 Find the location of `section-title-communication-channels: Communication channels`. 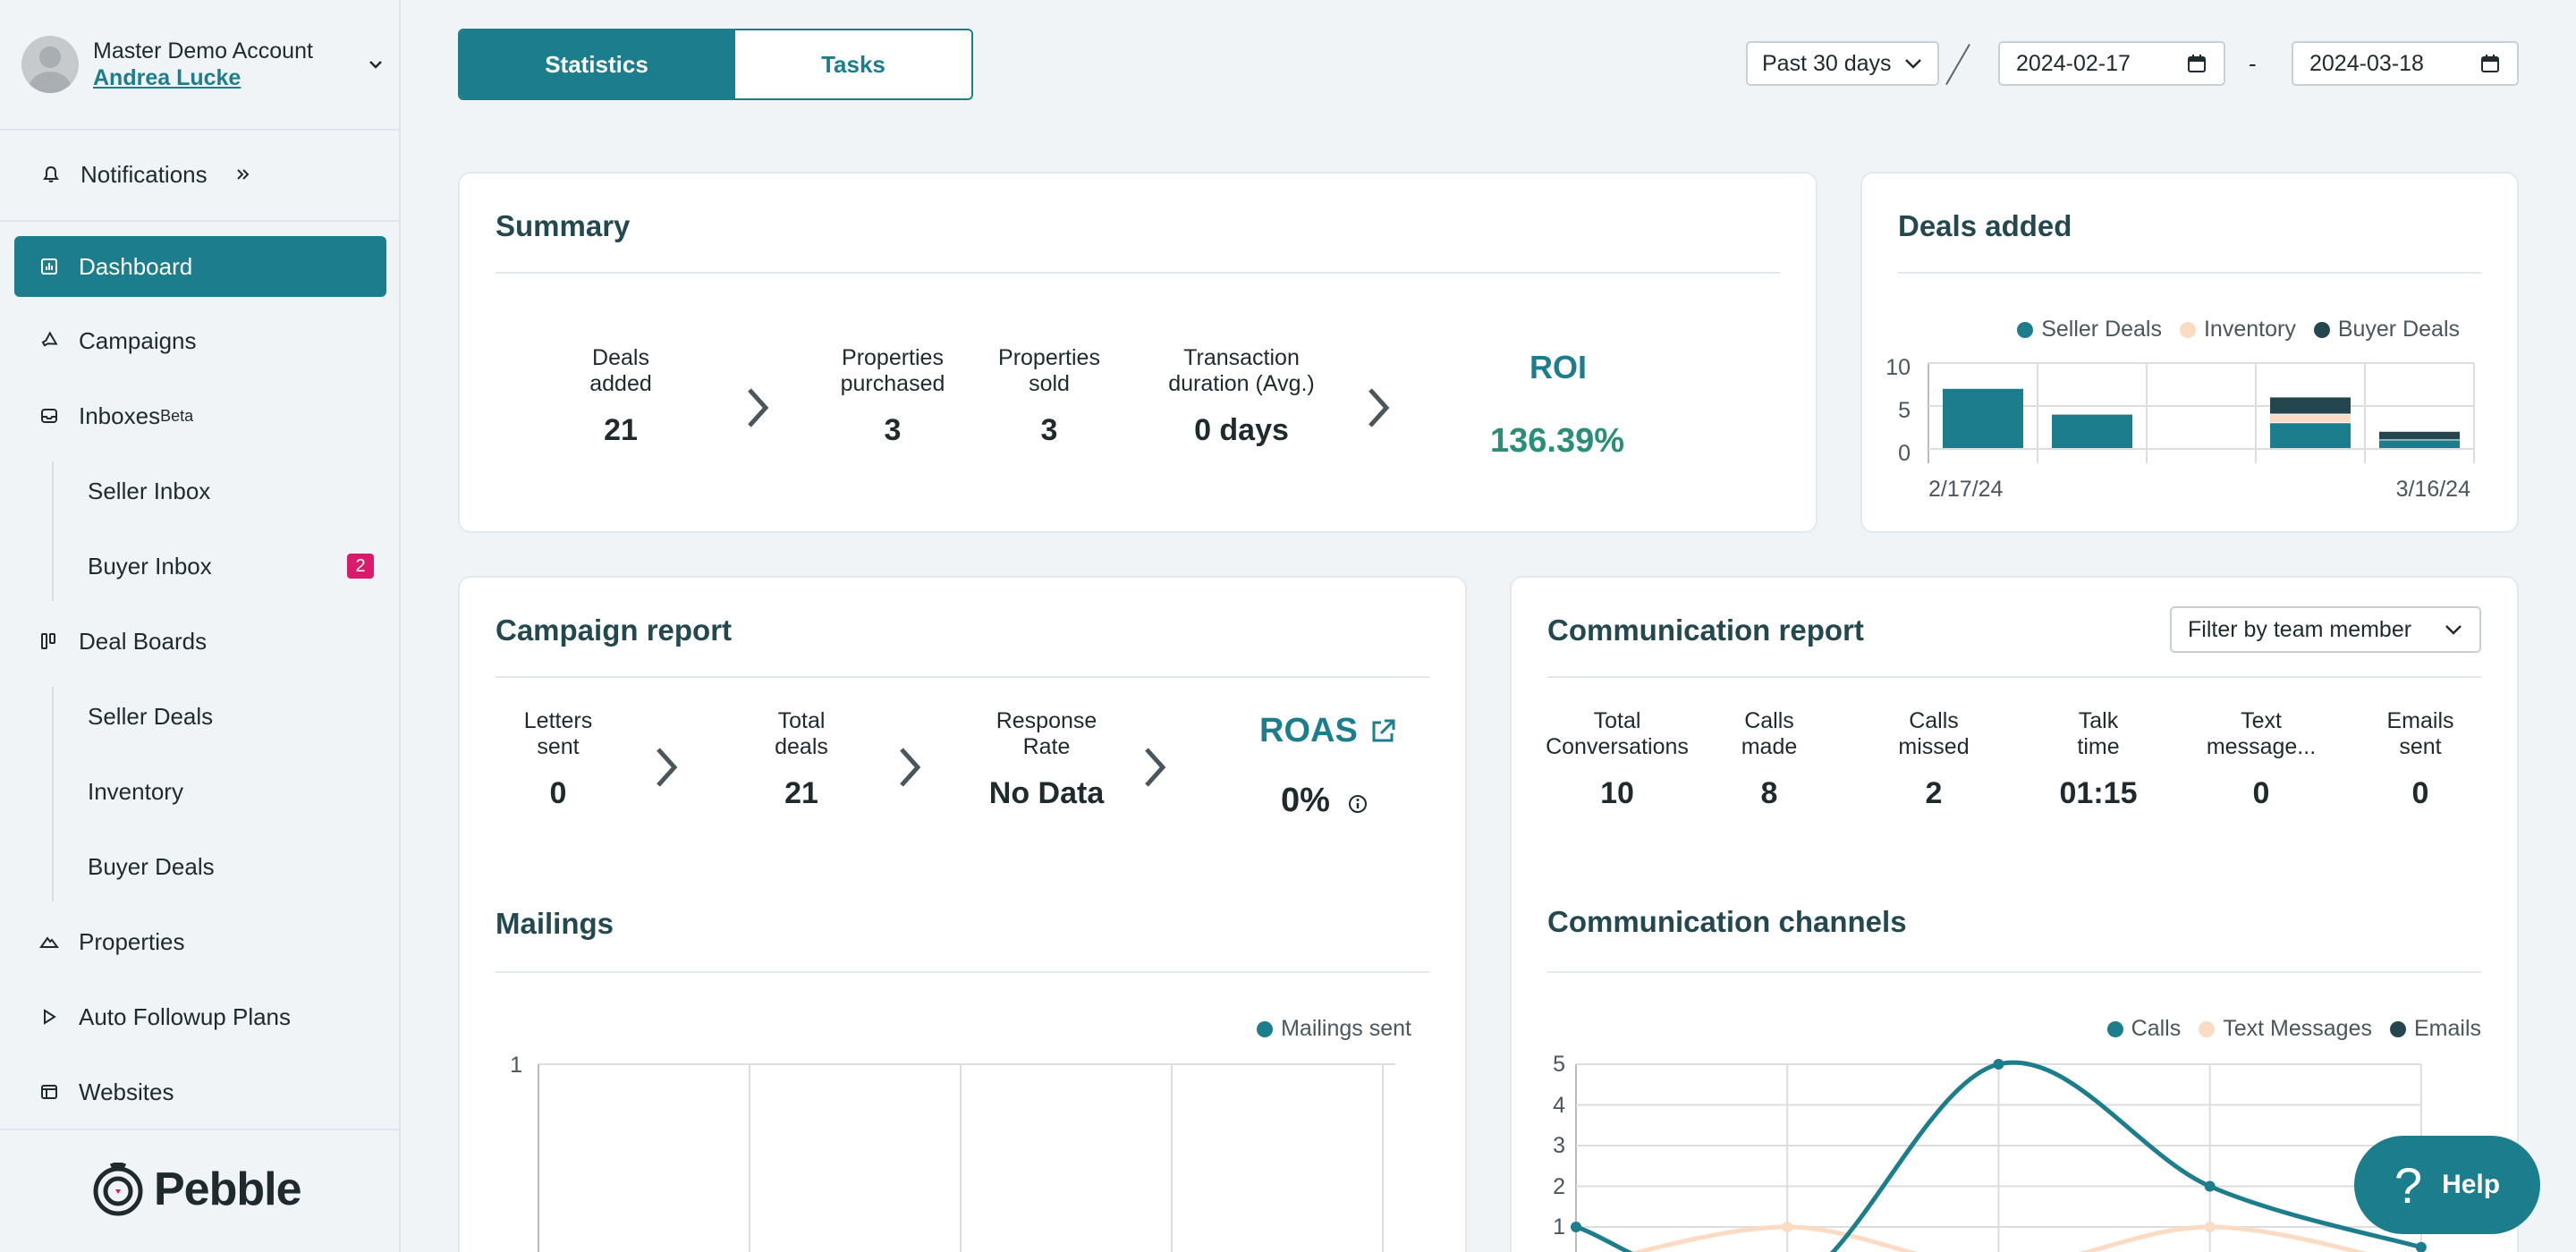

section-title-communication-channels: Communication channels is located at coordinates (1727, 922).